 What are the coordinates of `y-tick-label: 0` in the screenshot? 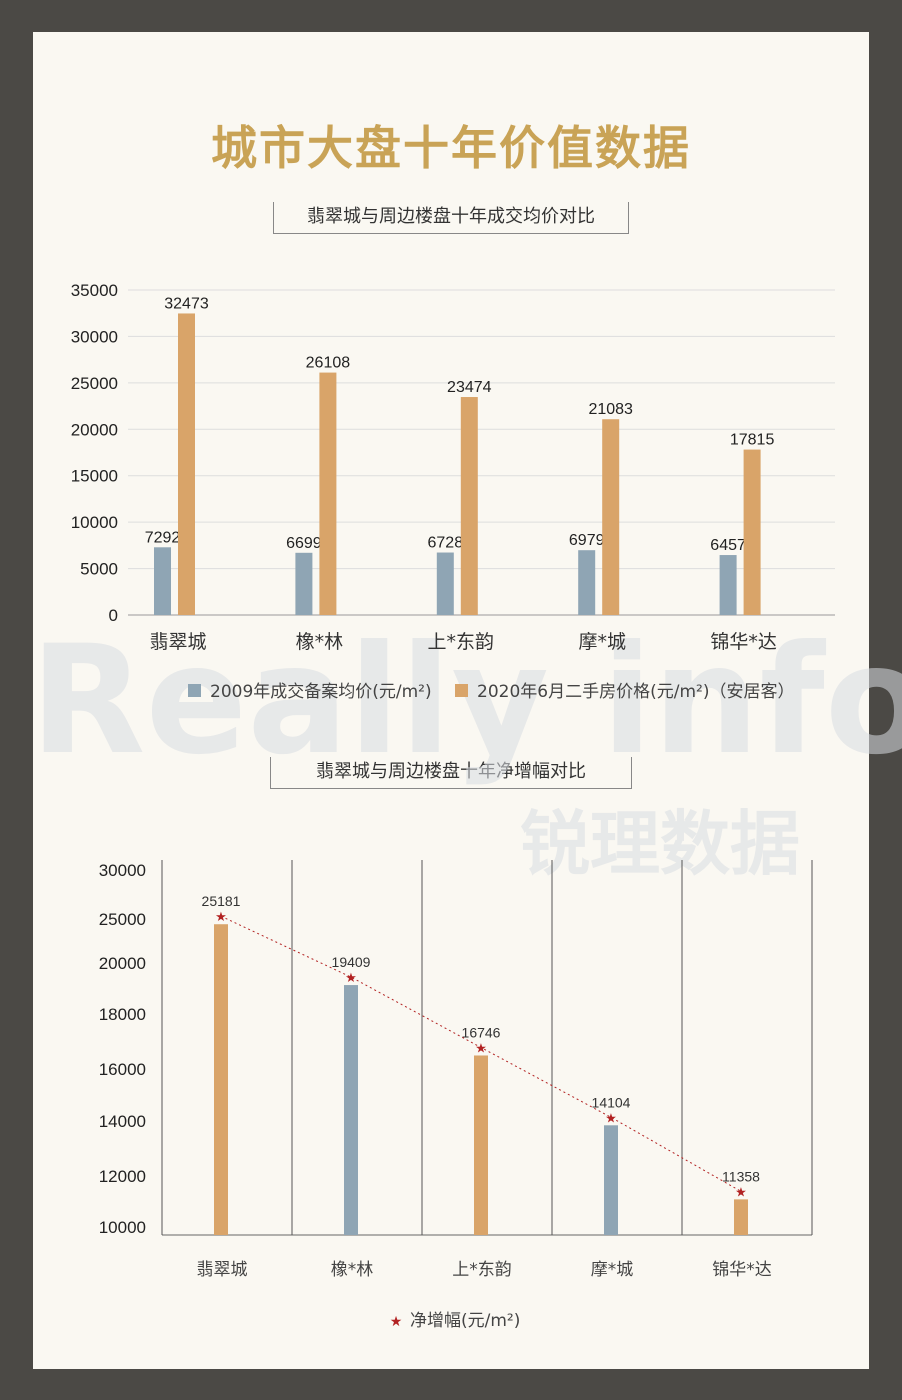 It's located at (113, 615).